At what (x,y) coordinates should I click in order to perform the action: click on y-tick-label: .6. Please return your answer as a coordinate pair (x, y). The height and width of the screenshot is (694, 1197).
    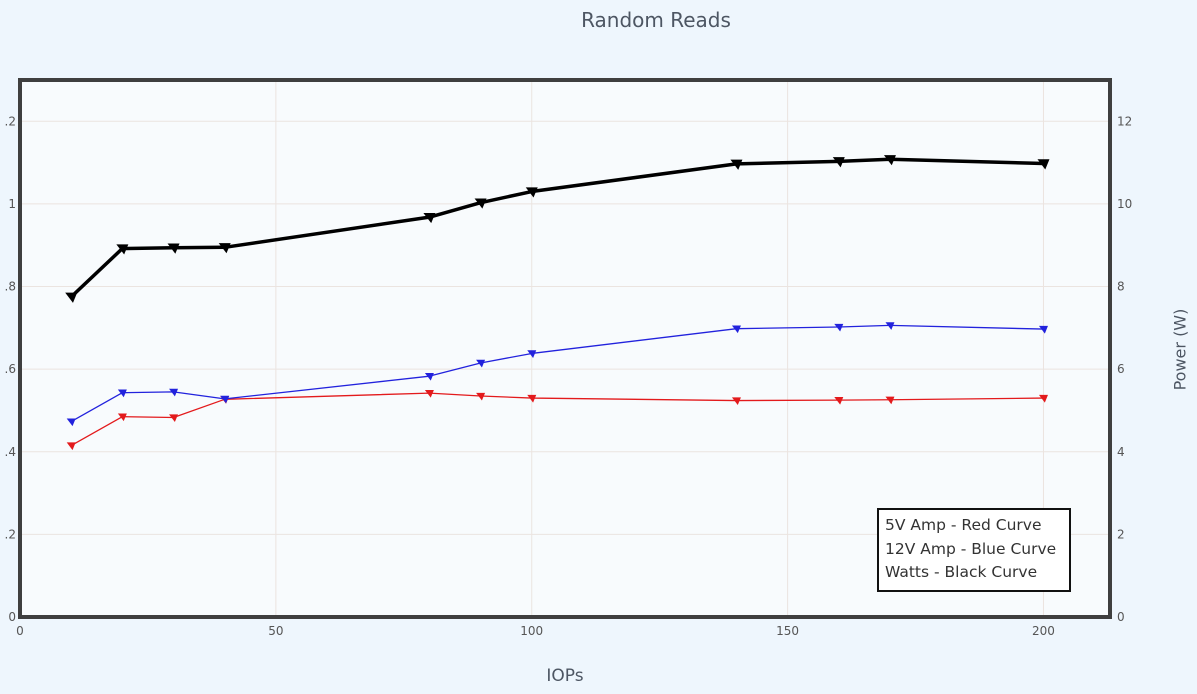
    Looking at the image, I should click on (10, 369).